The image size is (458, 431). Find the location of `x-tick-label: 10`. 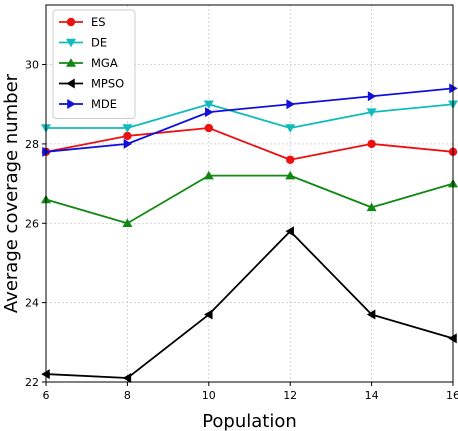

x-tick-label: 10 is located at coordinates (209, 395).